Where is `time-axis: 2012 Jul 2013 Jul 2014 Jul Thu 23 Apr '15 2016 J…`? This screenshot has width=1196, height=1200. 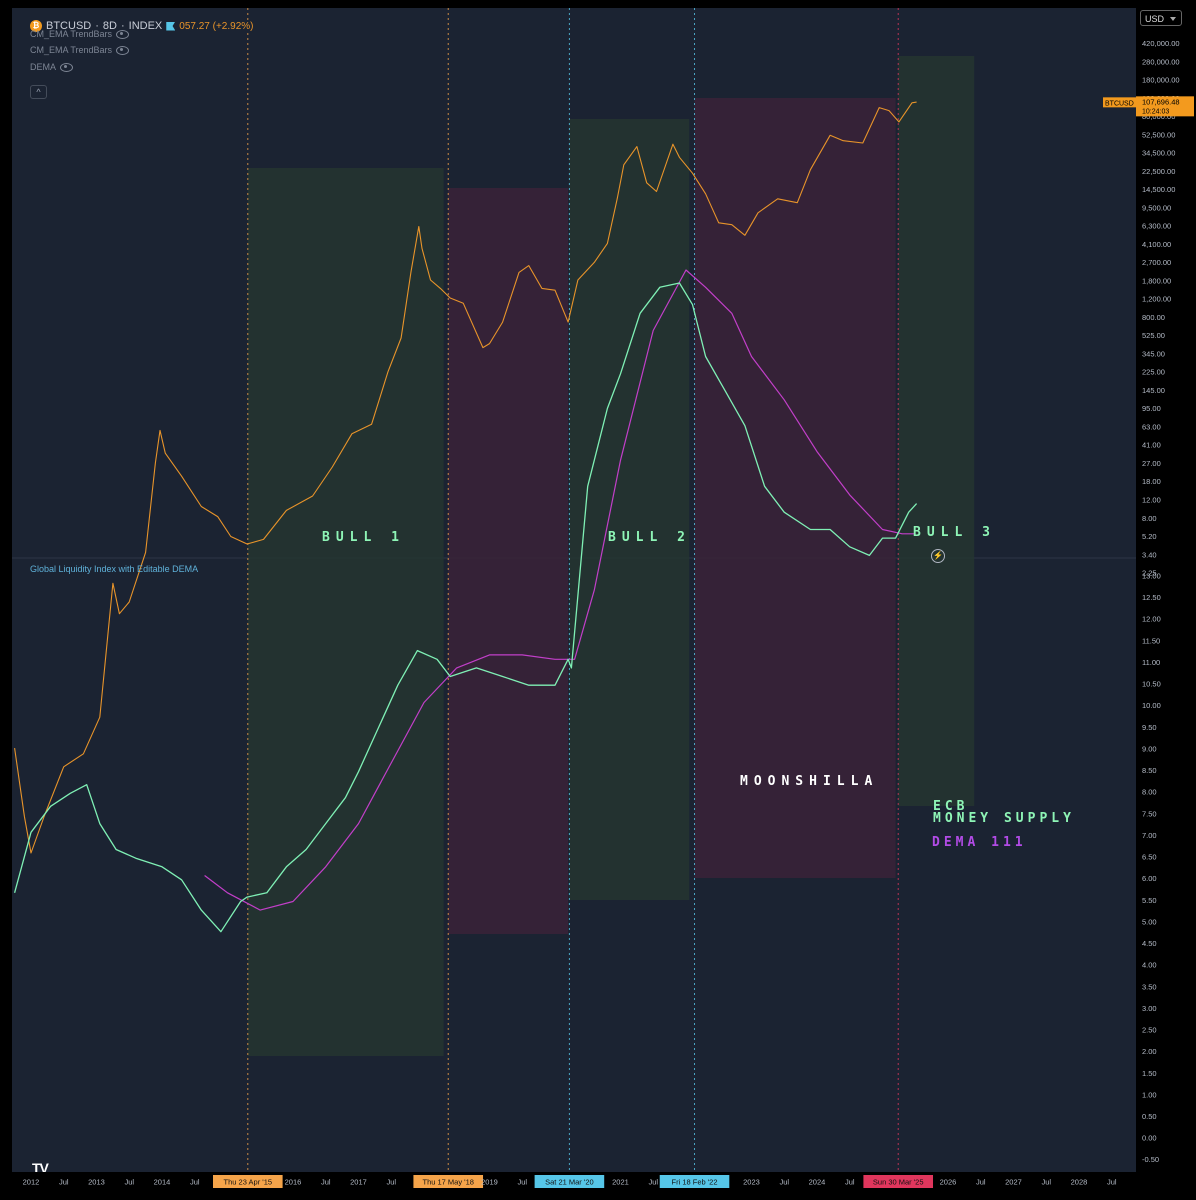
time-axis: 2012 Jul 2013 Jul 2014 Jul Thu 23 Apr '15 2016 J… is located at coordinates (604, 1186).